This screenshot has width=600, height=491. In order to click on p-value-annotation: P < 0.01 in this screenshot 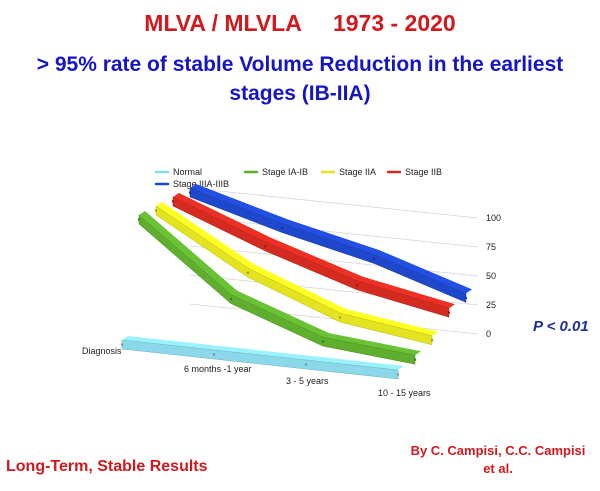, I will do `click(561, 326)`.